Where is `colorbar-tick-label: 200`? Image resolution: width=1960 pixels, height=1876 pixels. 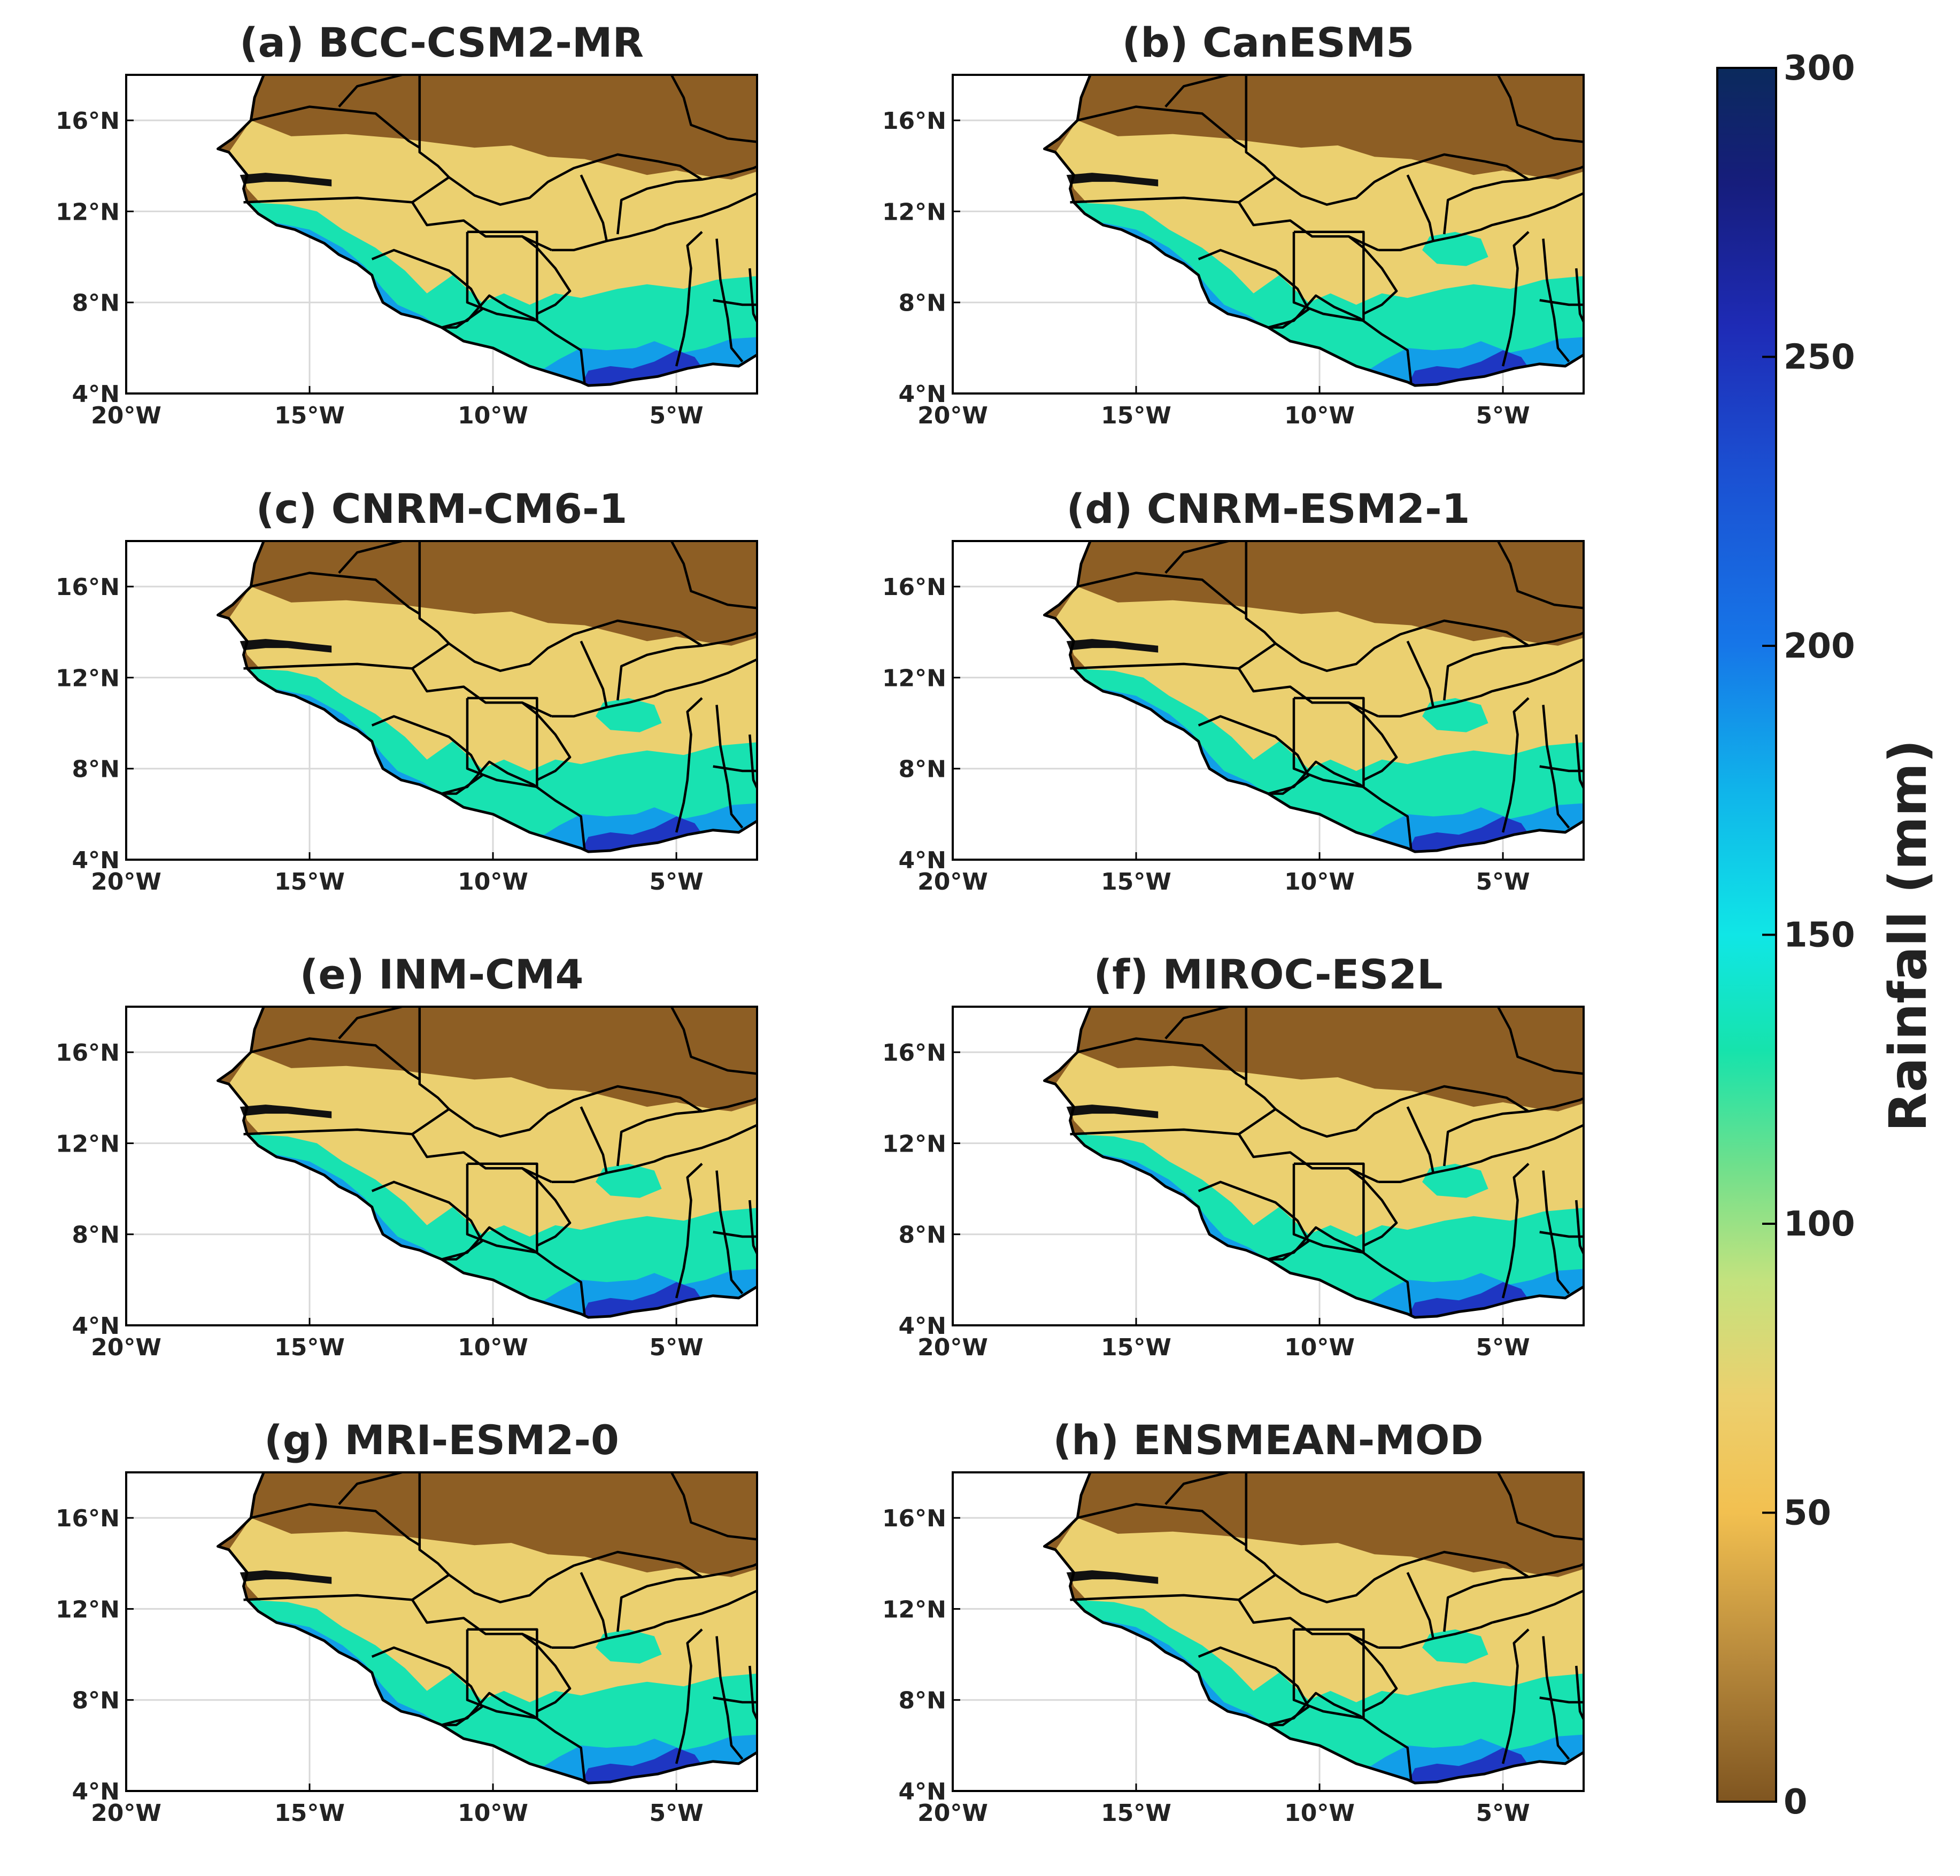
colorbar-tick-label: 200 is located at coordinates (1819, 646).